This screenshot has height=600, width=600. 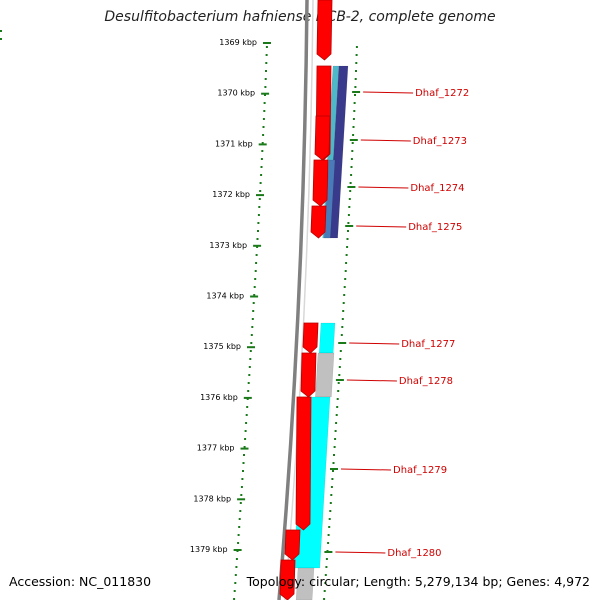 I want to click on kbp-tick-label: 1377 kbp, so click(x=216, y=448).